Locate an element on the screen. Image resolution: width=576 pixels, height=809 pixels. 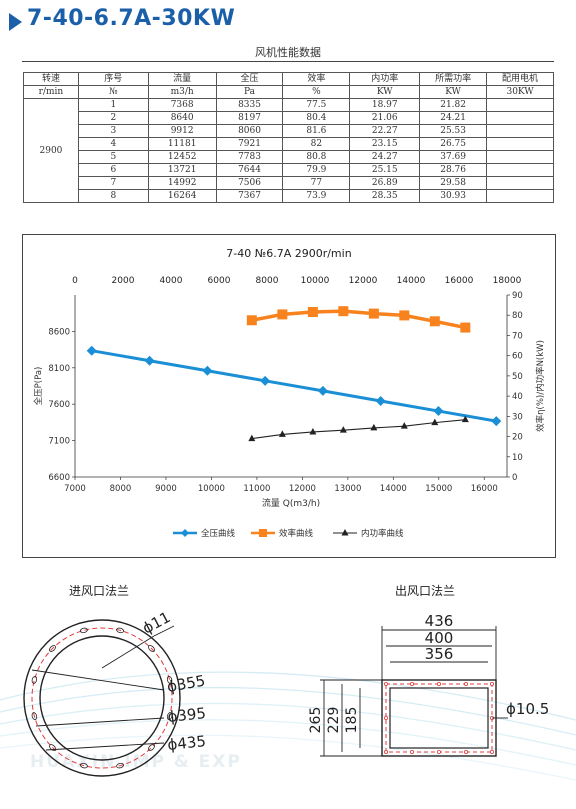
table-row: 2 8640 8197 80.4 21.06 24.21 is located at coordinates (289, 118).